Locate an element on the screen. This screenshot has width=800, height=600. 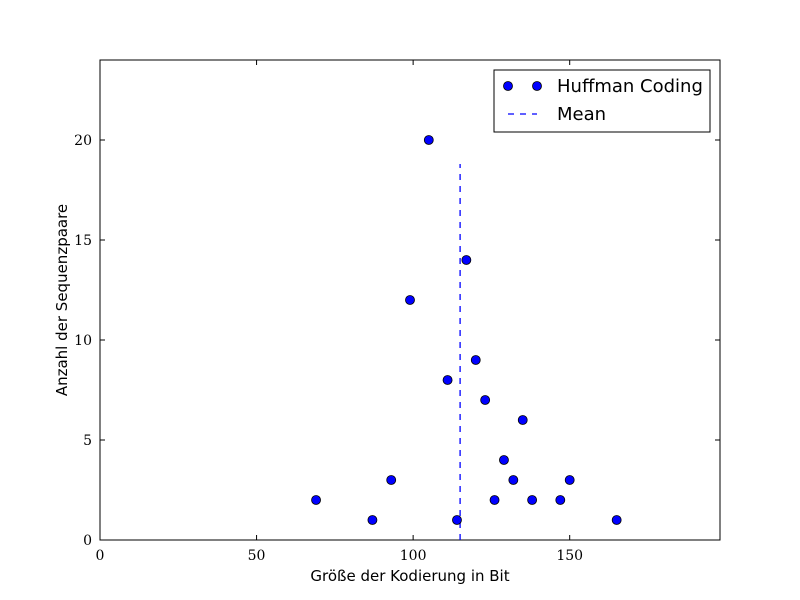
y-tick-label: 10 is located at coordinates (83, 341).